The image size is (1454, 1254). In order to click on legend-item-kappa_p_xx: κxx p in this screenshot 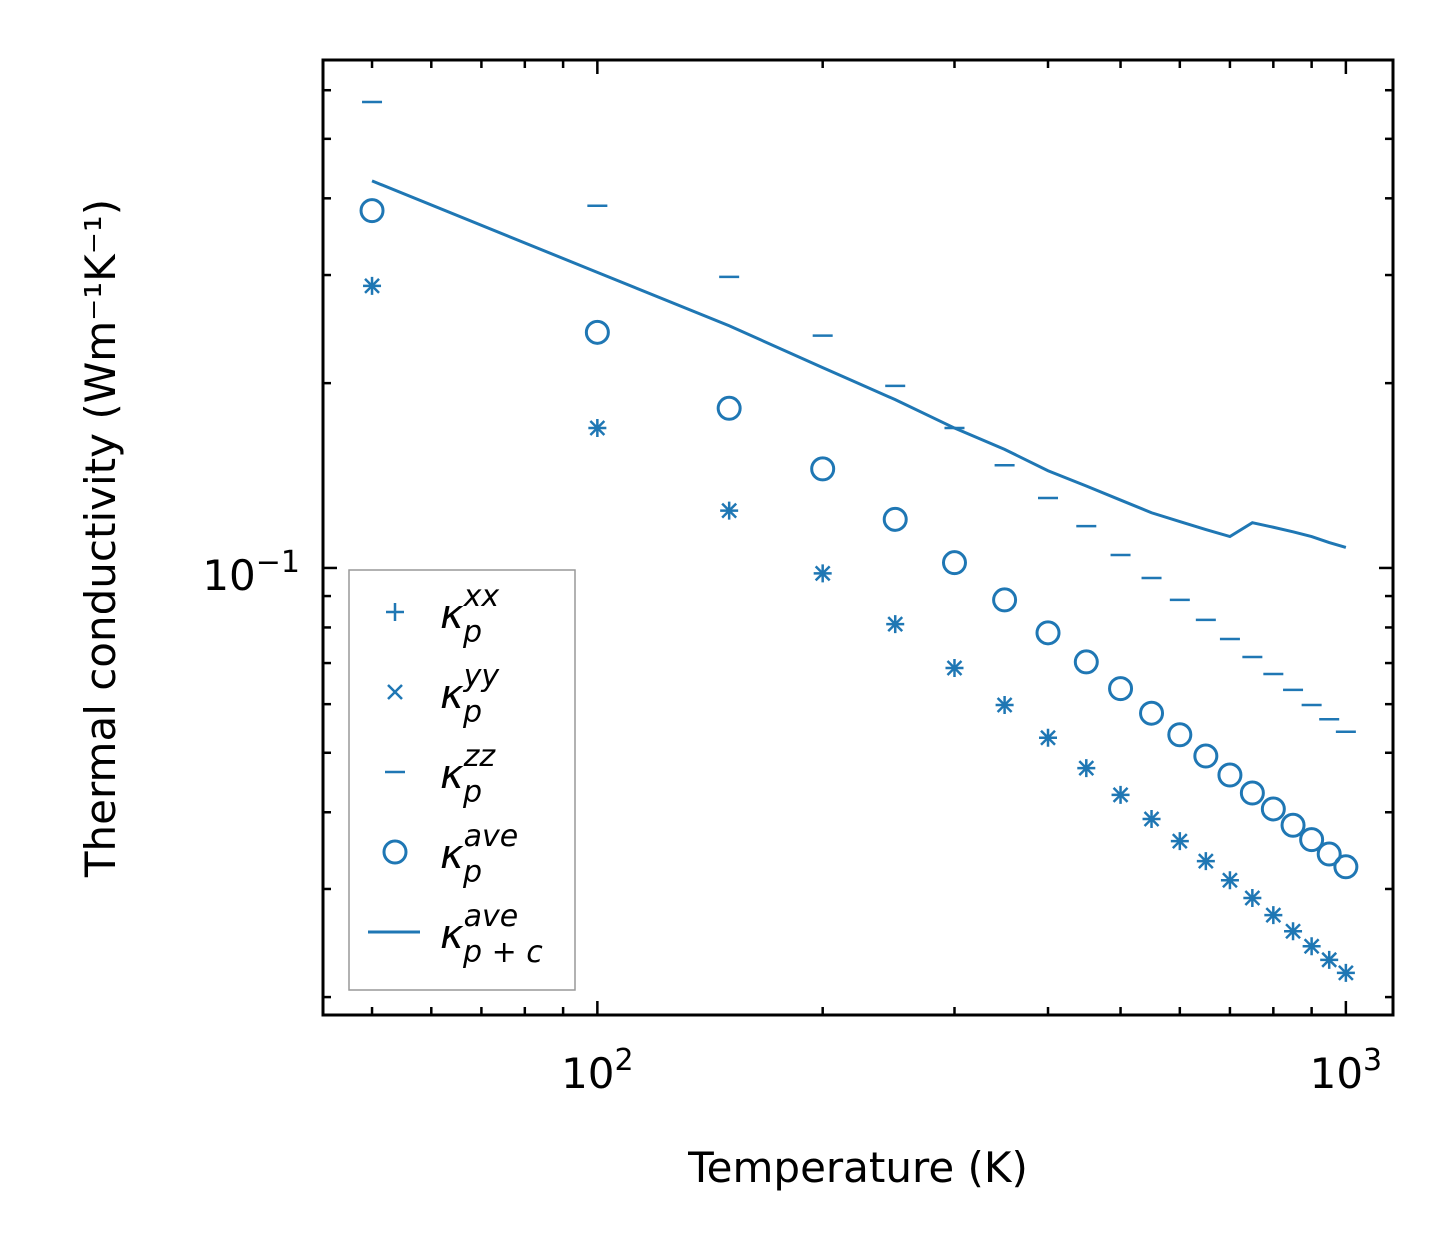, I will do `click(442, 614)`.